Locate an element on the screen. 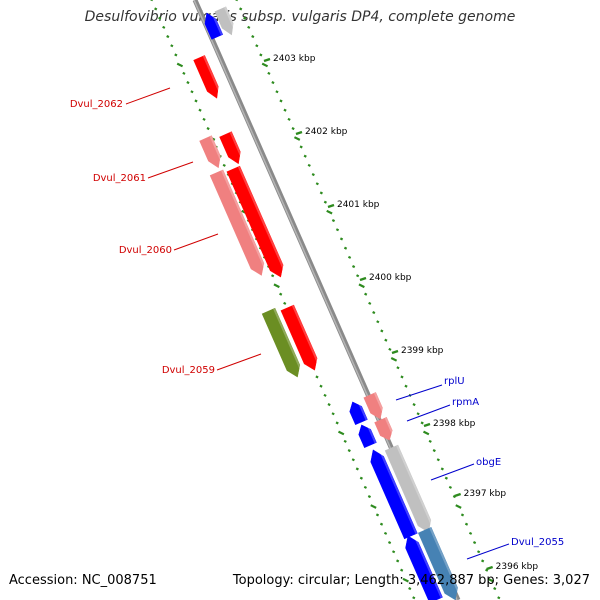  gene-label-rpma: rpmA is located at coordinates (465, 402).